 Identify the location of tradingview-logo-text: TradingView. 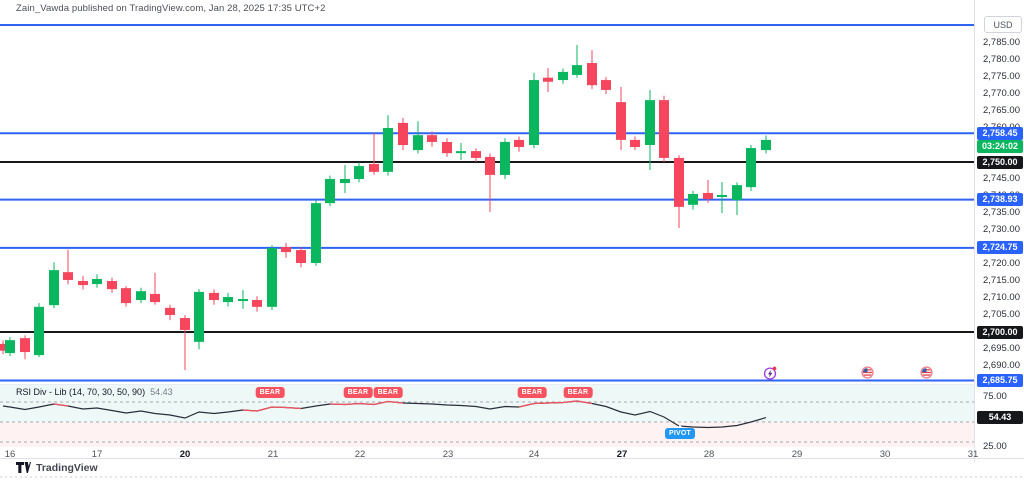
(67, 468).